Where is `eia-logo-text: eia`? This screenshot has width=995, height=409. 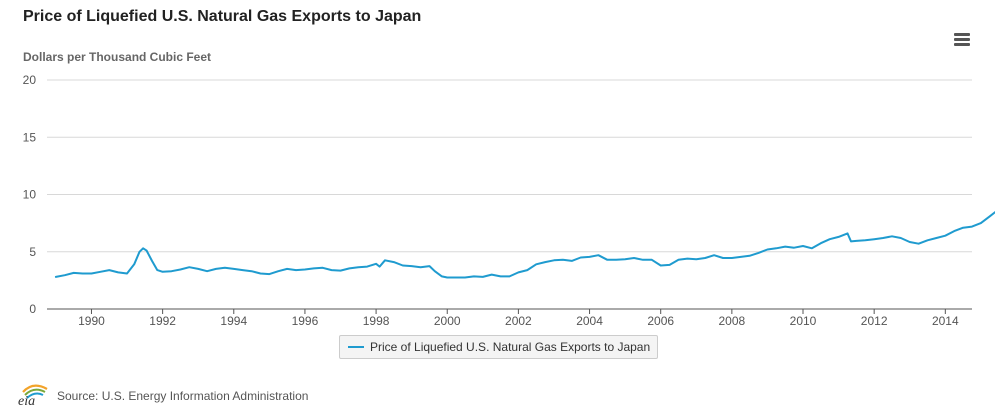 eia-logo-text: eia is located at coordinates (26, 400).